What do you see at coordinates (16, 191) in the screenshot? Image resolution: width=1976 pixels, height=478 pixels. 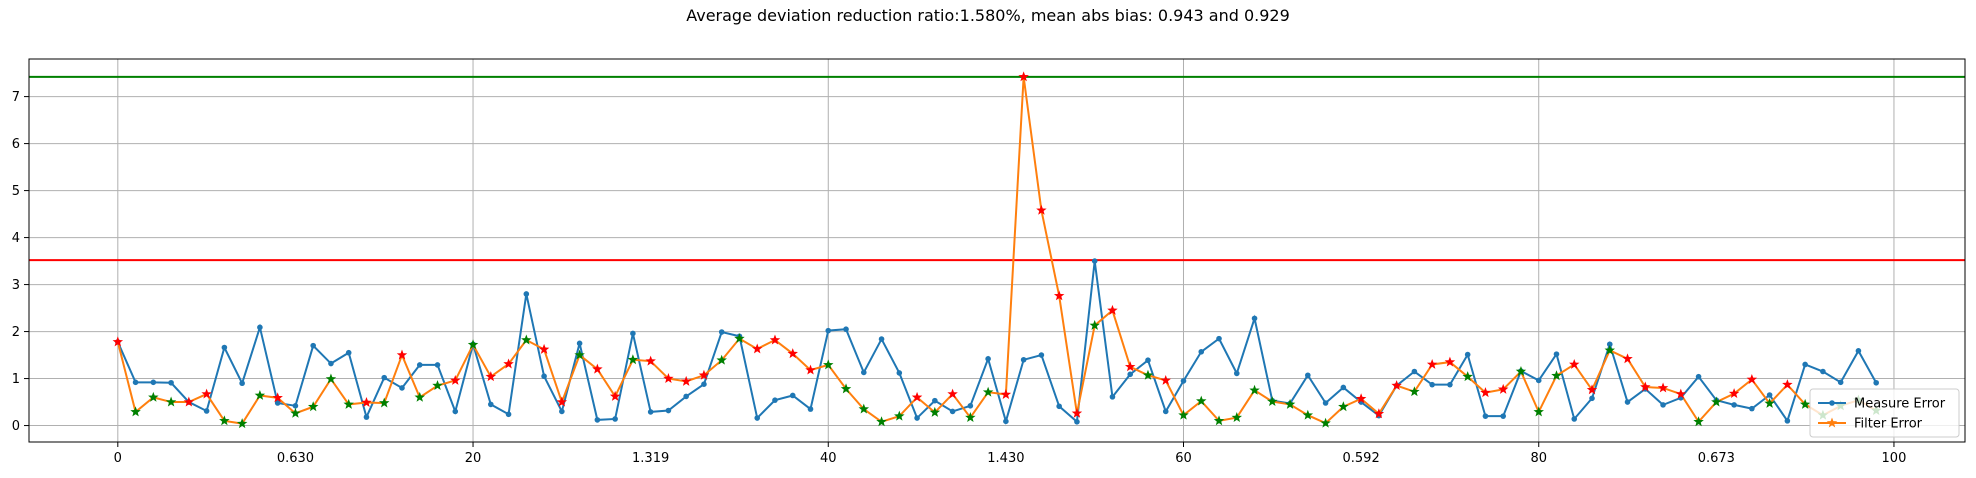 I see `y-tick-label: 5` at bounding box center [16, 191].